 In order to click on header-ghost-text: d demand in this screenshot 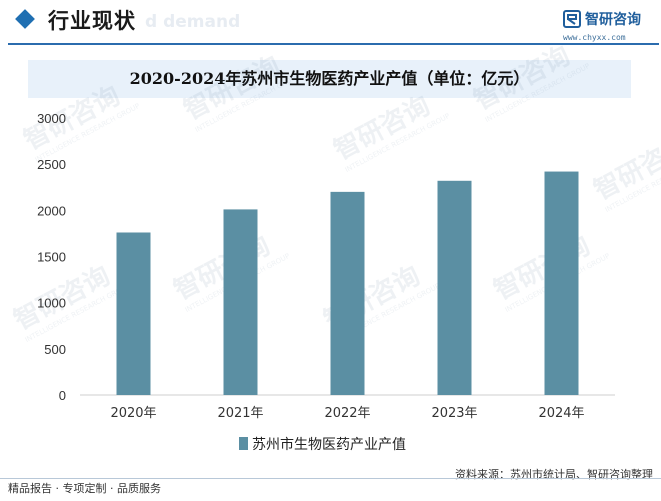, I will do `click(193, 22)`.